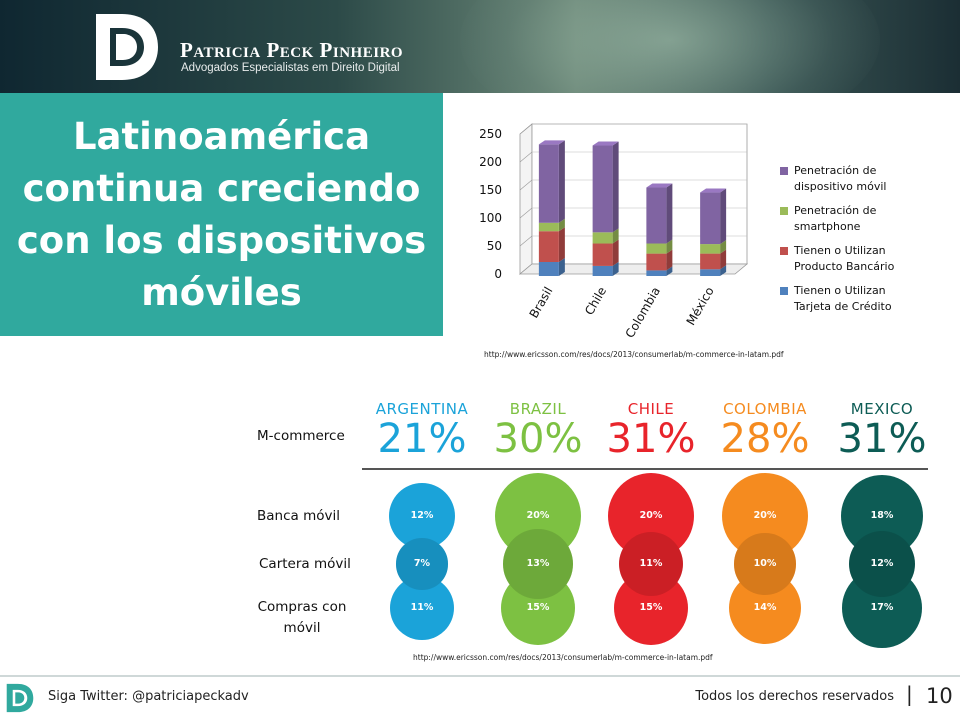 This screenshot has width=960, height=720. I want to click on footer-divider, so click(480, 676).